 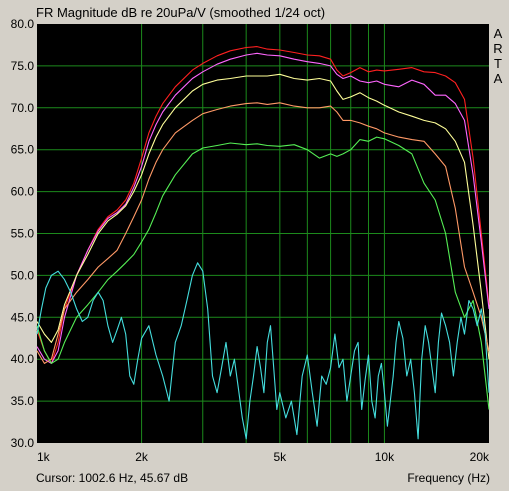 What do you see at coordinates (112, 478) in the screenshot?
I see `cursor-readout: Cursor: 1002.6 Hz, 45.67 dB` at bounding box center [112, 478].